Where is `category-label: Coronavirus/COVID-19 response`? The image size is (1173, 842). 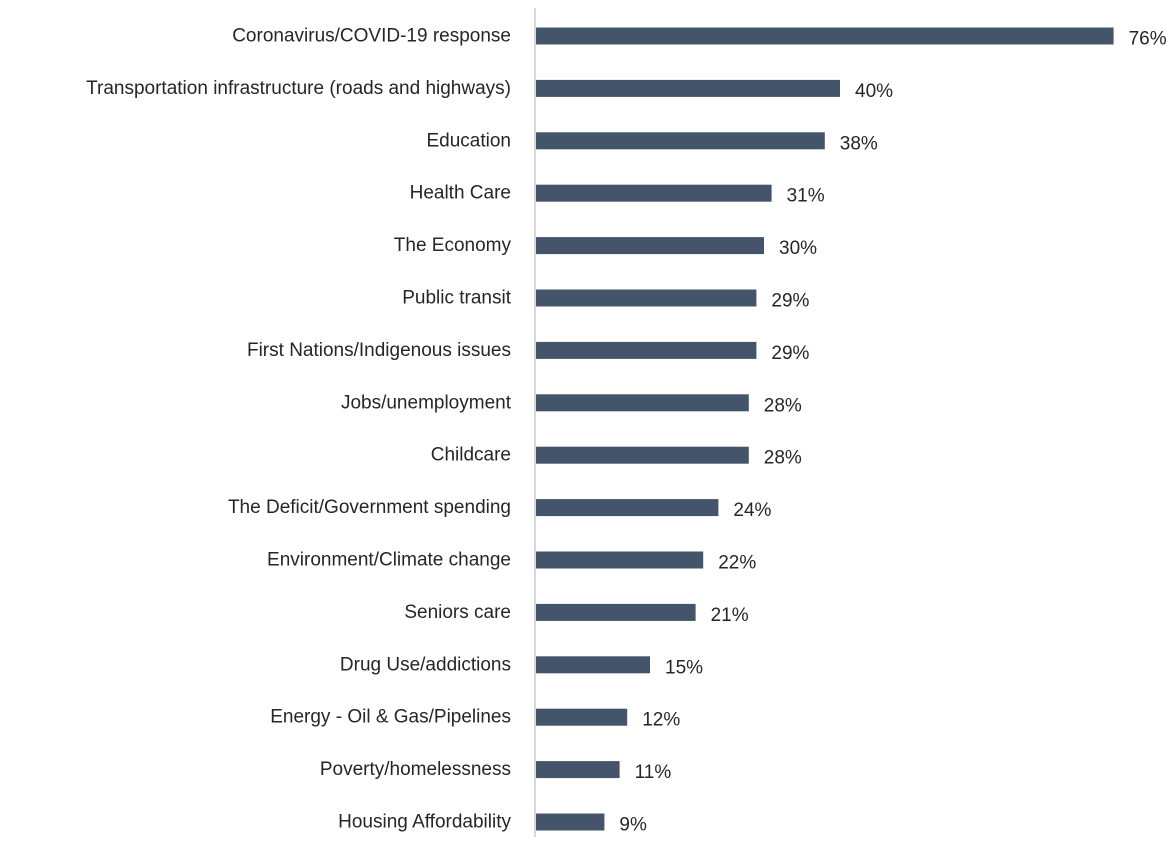
category-label: Coronavirus/COVID-19 response is located at coordinates (371, 36).